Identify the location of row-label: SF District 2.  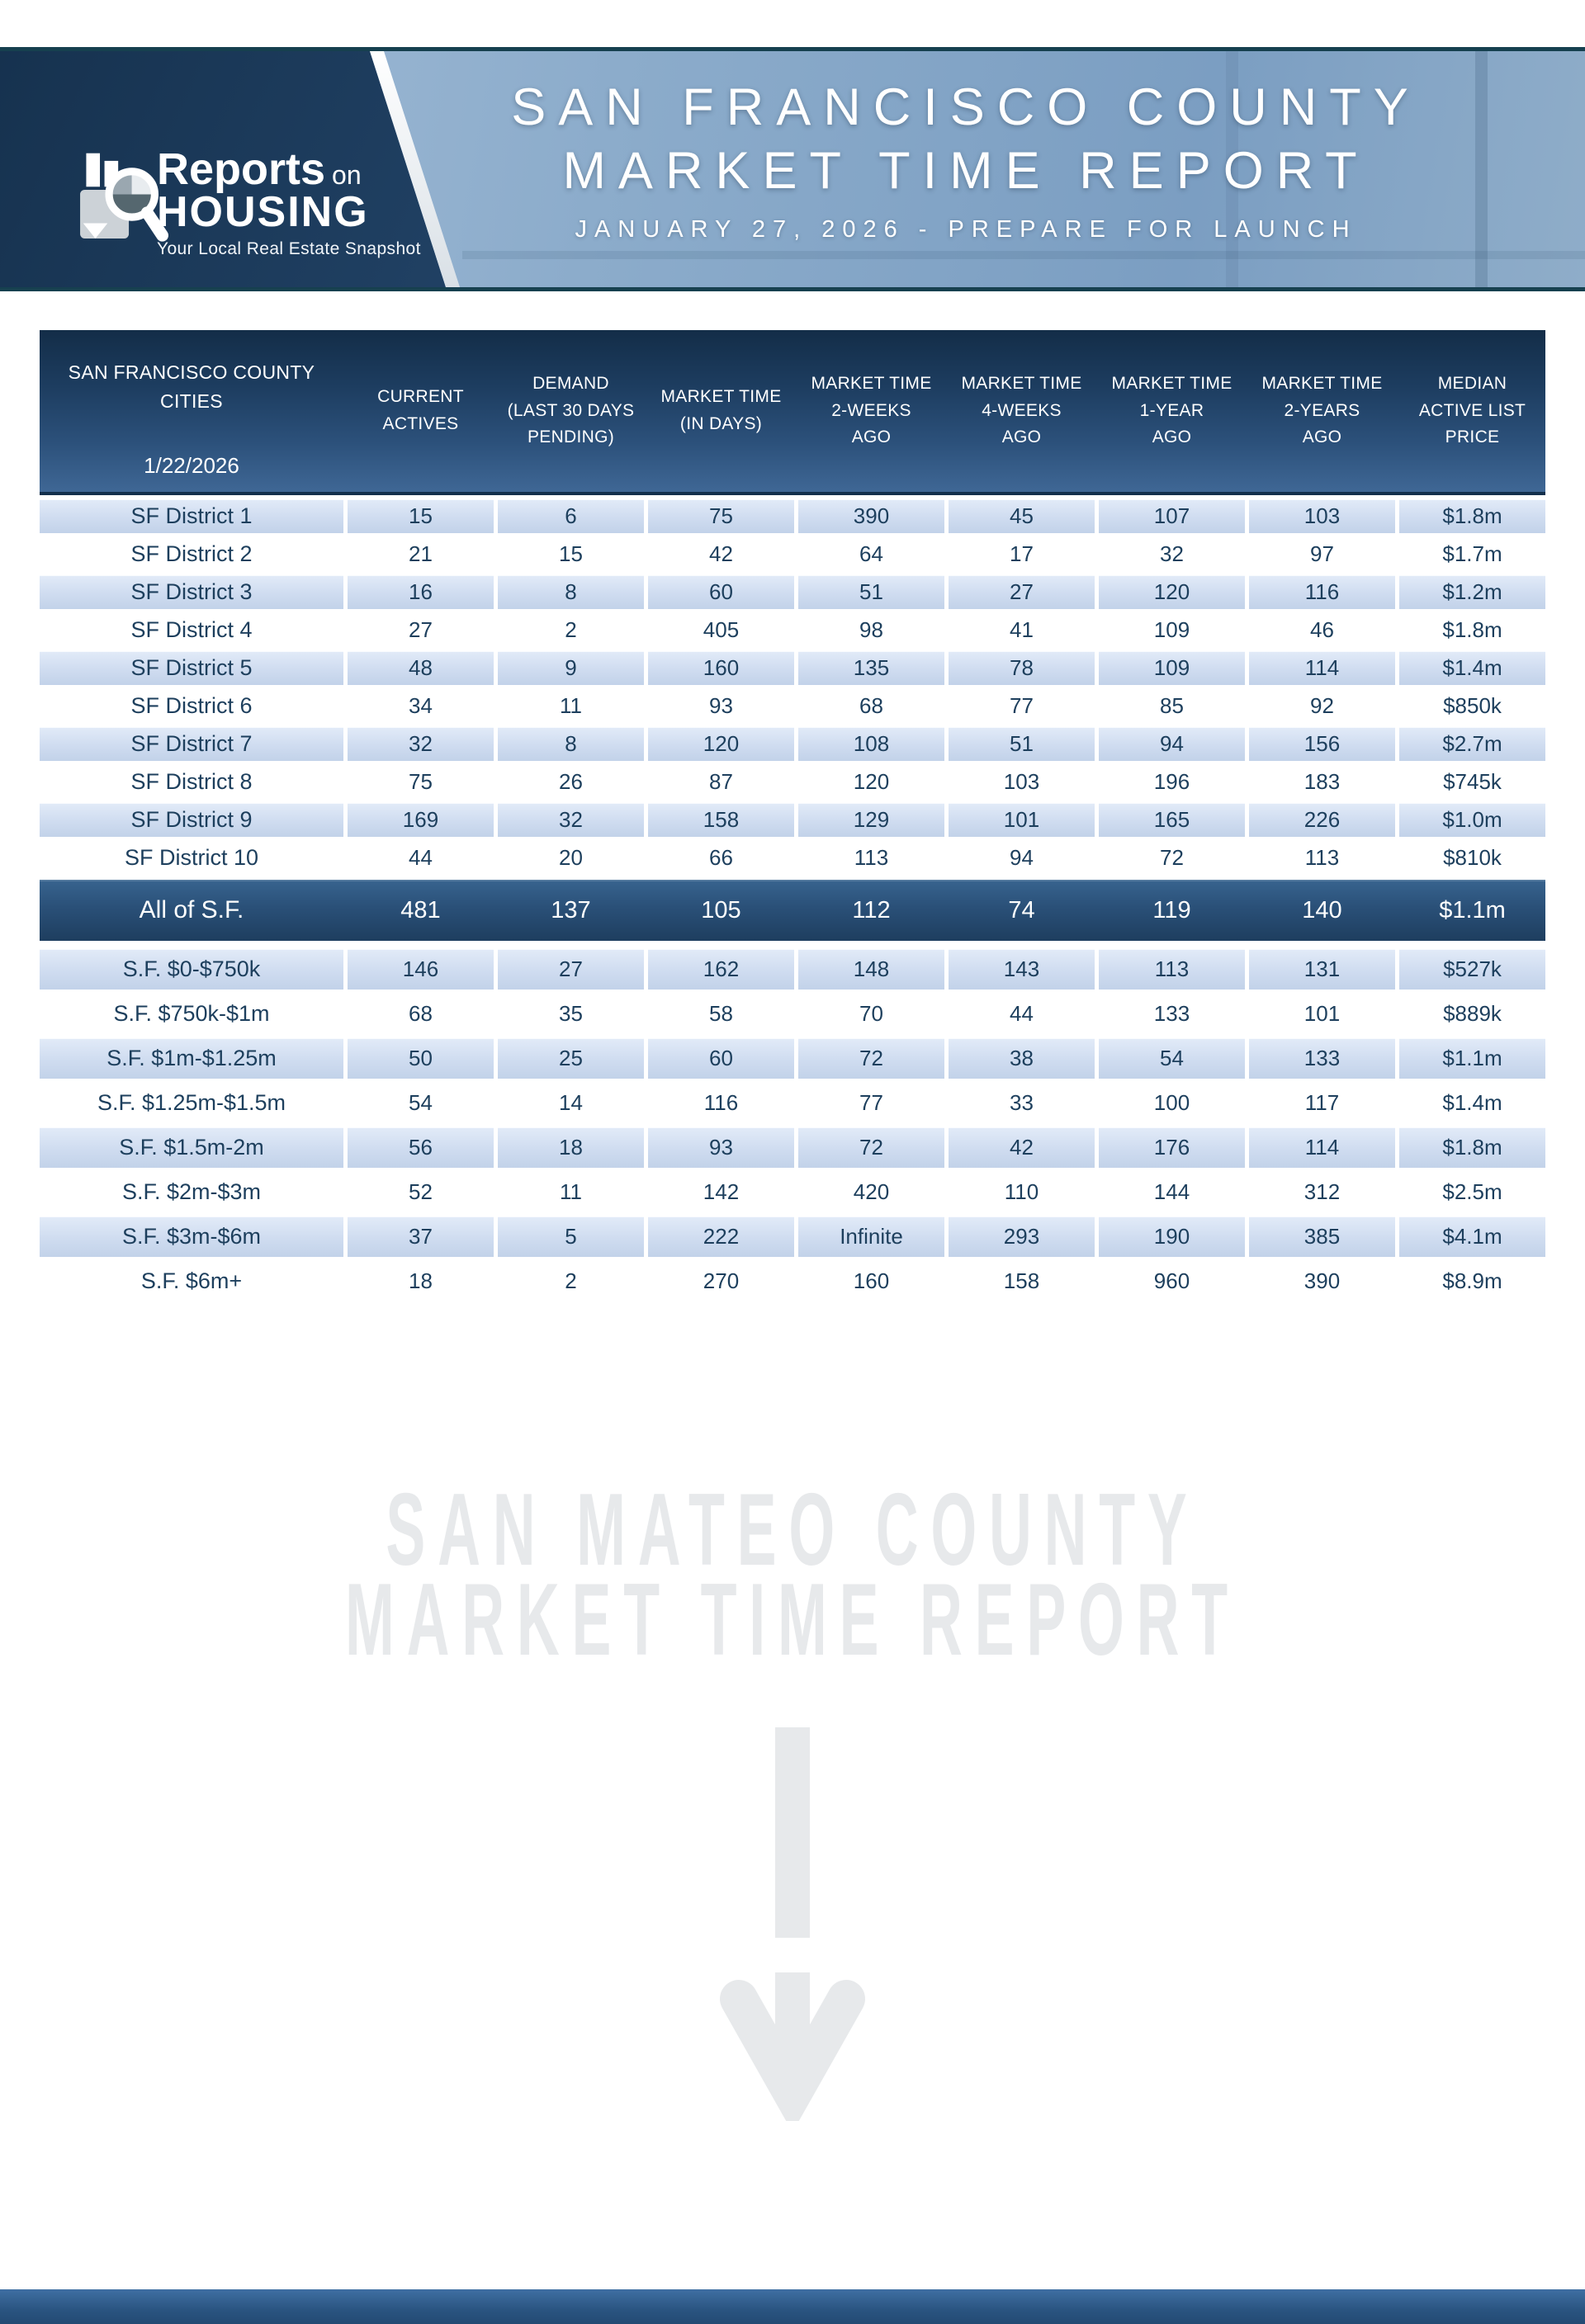
(192, 554).